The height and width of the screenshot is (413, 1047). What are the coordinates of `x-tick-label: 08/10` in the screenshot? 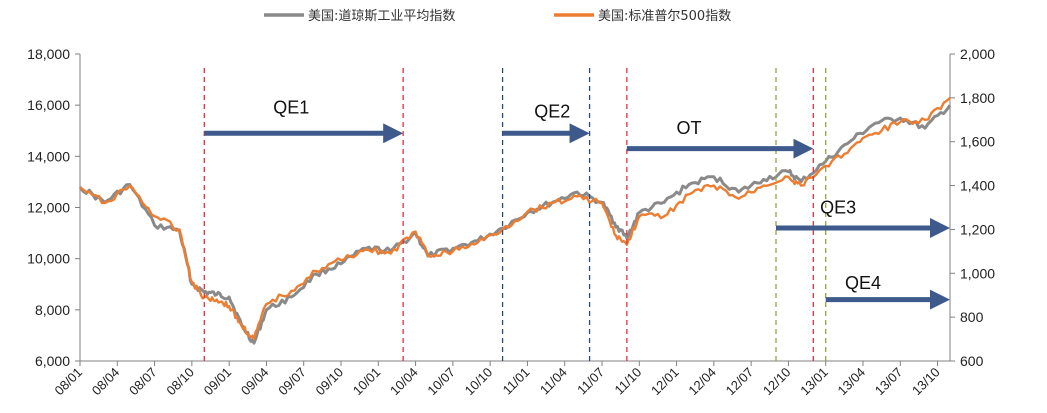 It's located at (180, 382).